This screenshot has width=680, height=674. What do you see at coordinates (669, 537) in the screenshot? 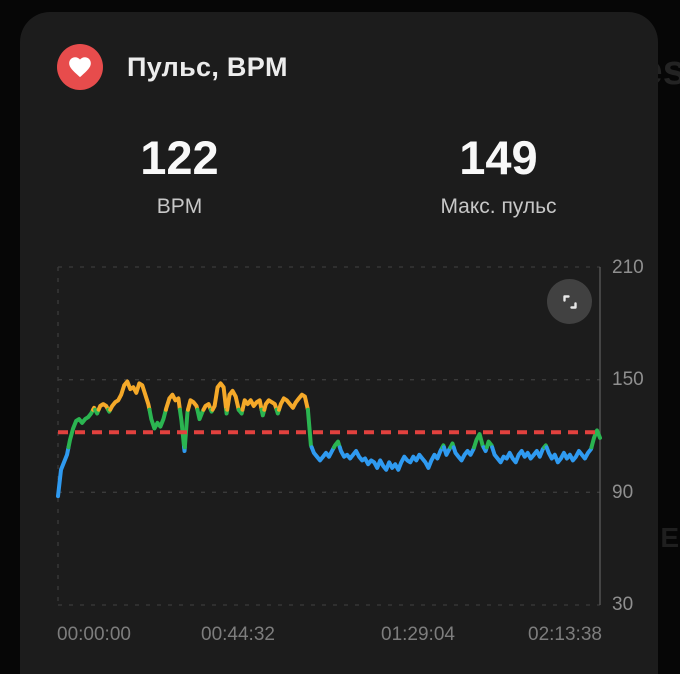
I see `background-watermark-fragment: E` at bounding box center [669, 537].